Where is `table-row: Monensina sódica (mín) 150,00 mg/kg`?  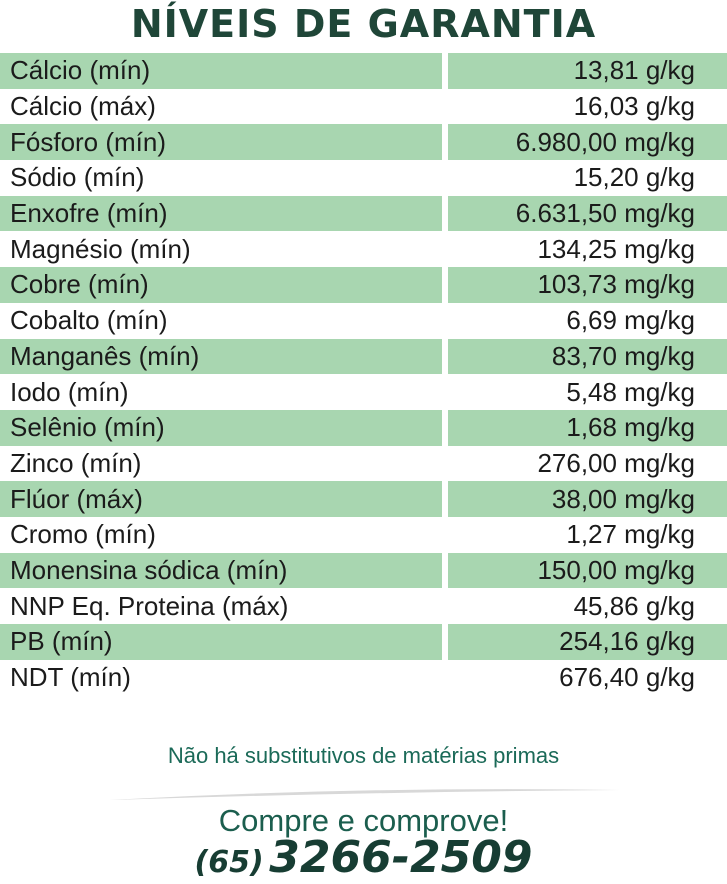
table-row: Monensina sódica (mín) 150,00 mg/kg is located at coordinates (363, 570).